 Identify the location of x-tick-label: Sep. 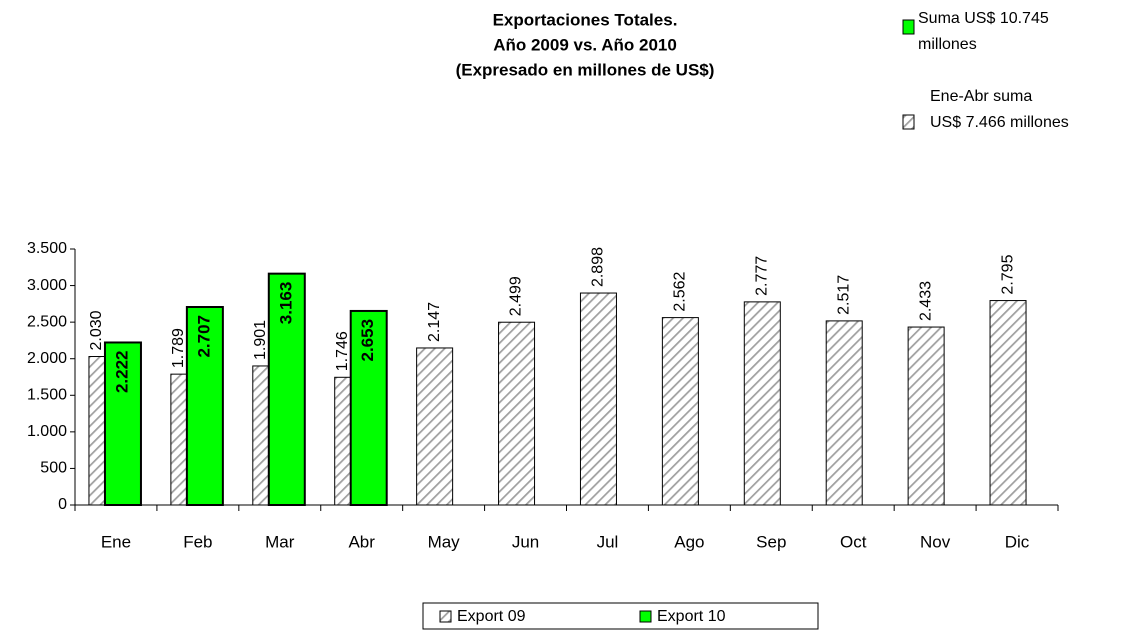
(771, 541).